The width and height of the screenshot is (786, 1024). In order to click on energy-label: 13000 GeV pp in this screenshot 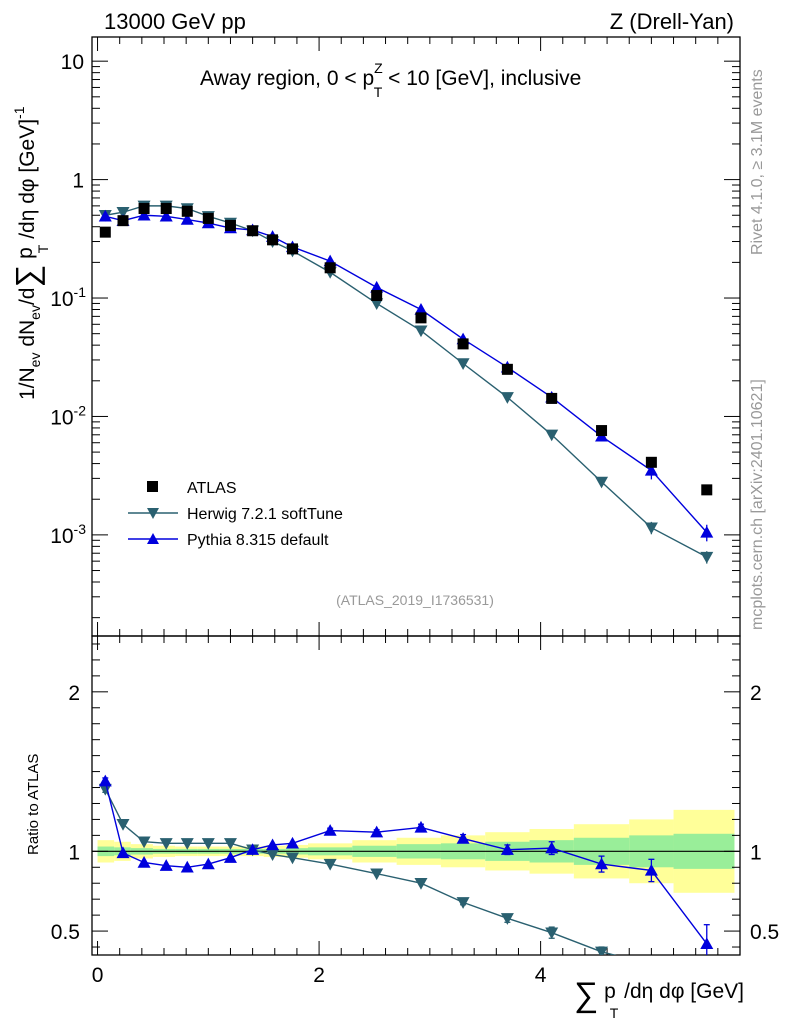, I will do `click(175, 21)`.